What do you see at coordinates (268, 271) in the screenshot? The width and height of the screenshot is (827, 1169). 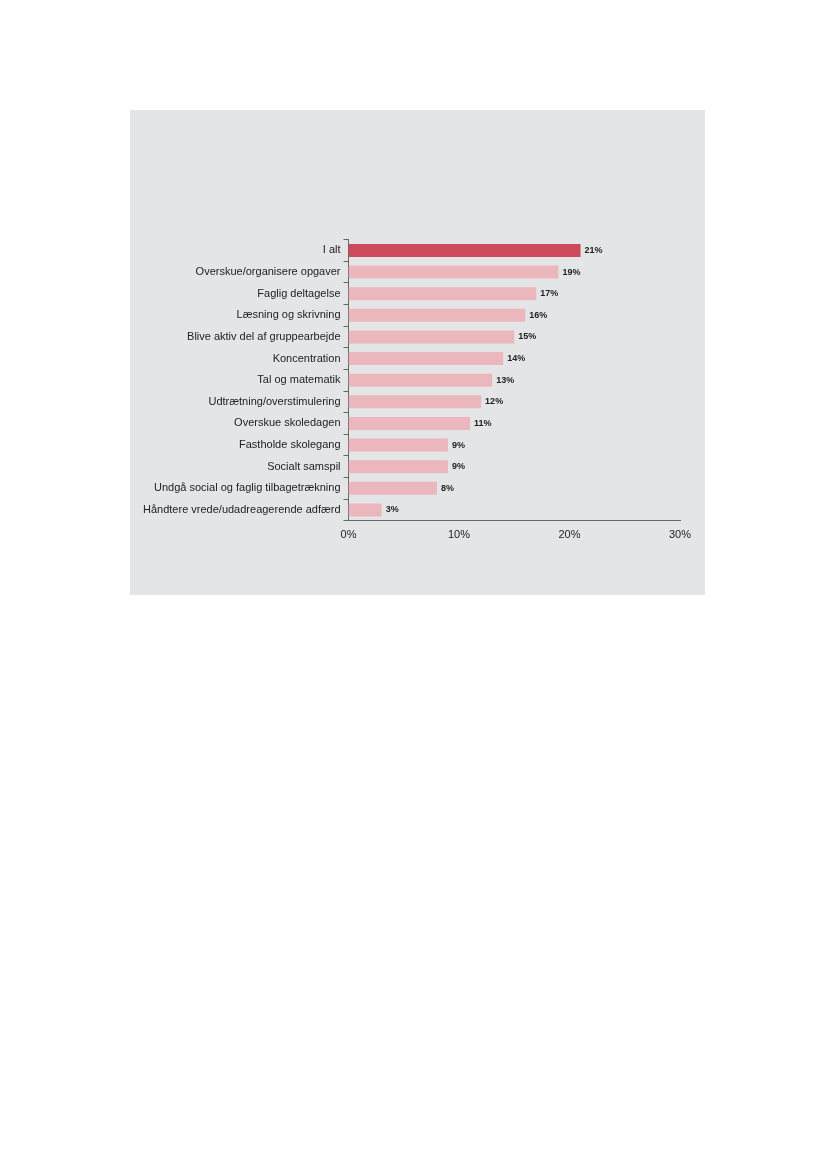 I see `y-tick-label: Overskue/organisere opgaver` at bounding box center [268, 271].